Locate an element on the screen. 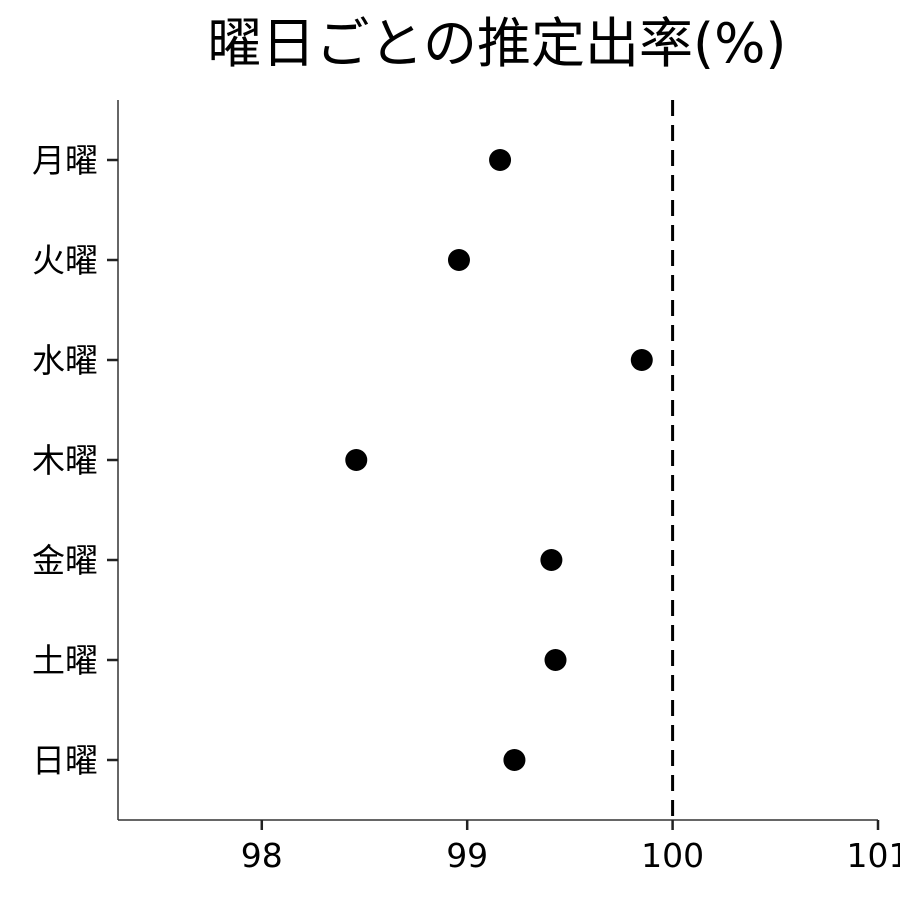  x-tick-label: 98 is located at coordinates (262, 855).